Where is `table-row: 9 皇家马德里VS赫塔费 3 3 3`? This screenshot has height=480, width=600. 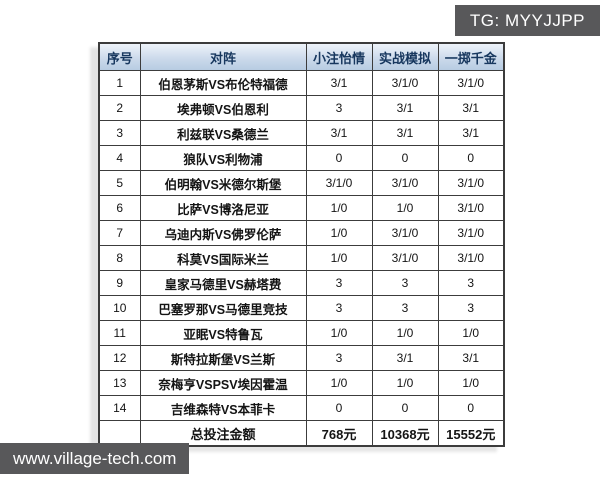 table-row: 9 皇家马德里VS赫塔费 3 3 3 is located at coordinates (301, 283).